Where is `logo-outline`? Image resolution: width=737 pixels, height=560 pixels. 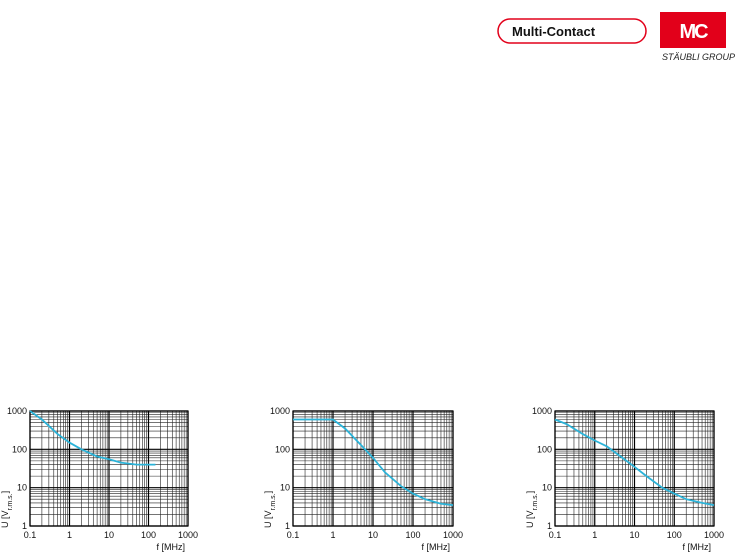
logo-outline is located at coordinates (572, 31).